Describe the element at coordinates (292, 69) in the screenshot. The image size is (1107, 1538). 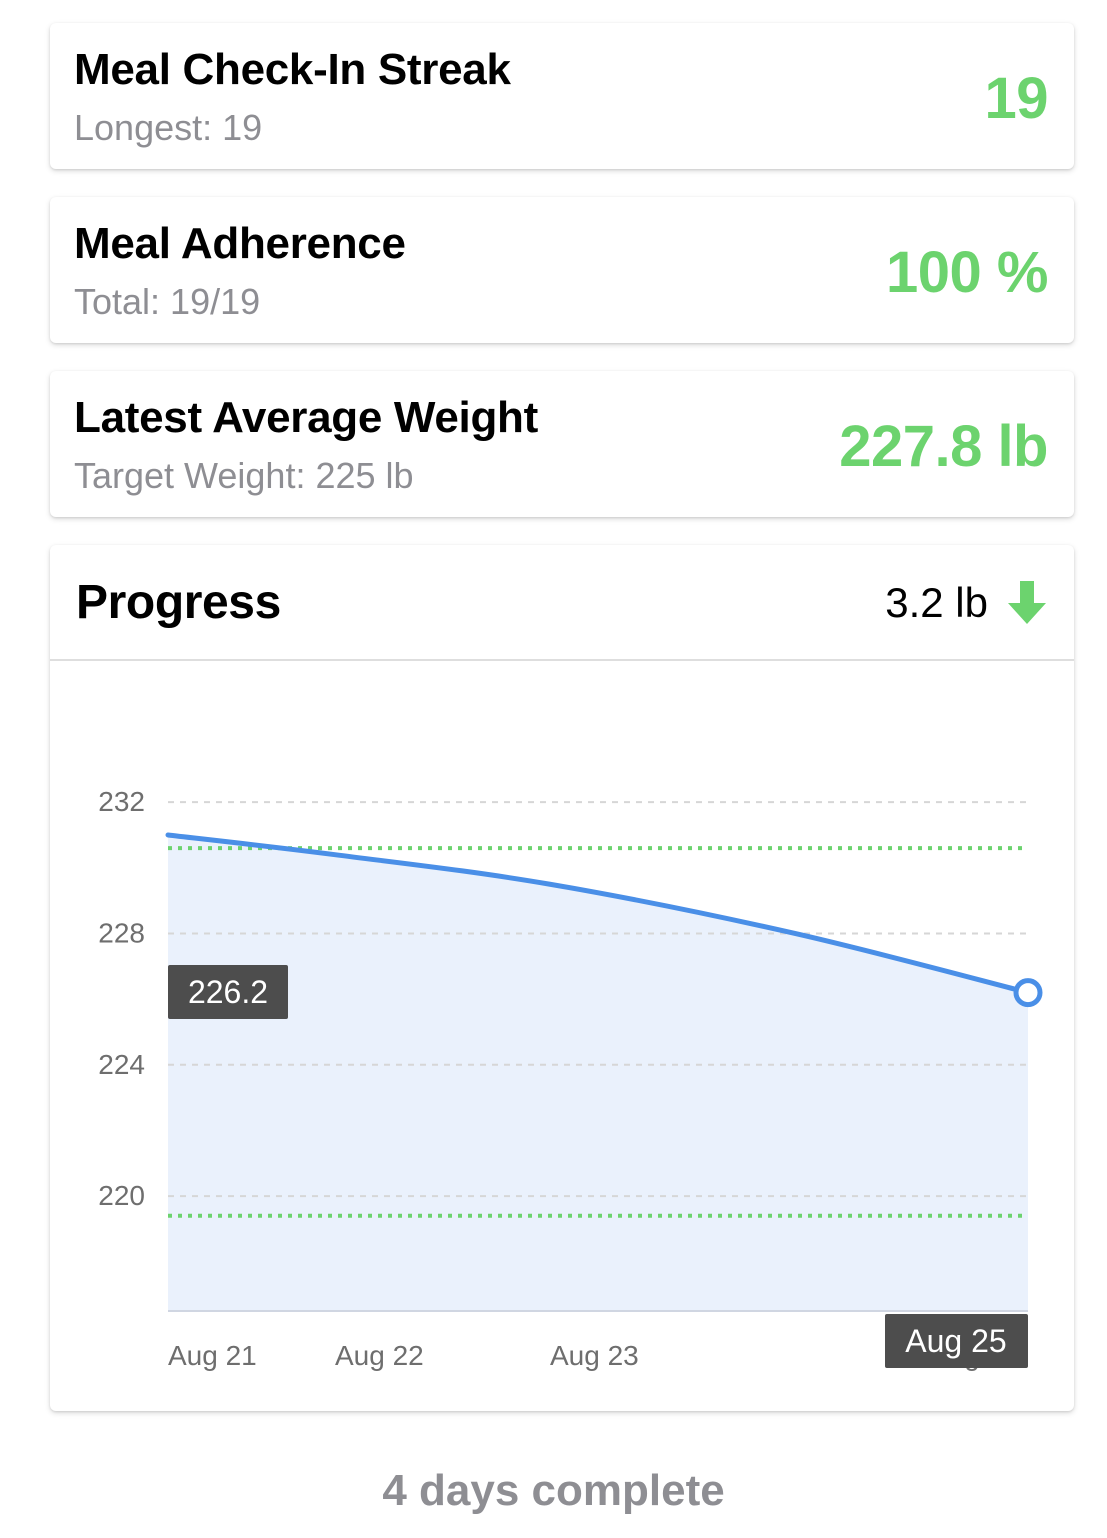
I see `streak-title: Meal Check-In Streak` at that location.